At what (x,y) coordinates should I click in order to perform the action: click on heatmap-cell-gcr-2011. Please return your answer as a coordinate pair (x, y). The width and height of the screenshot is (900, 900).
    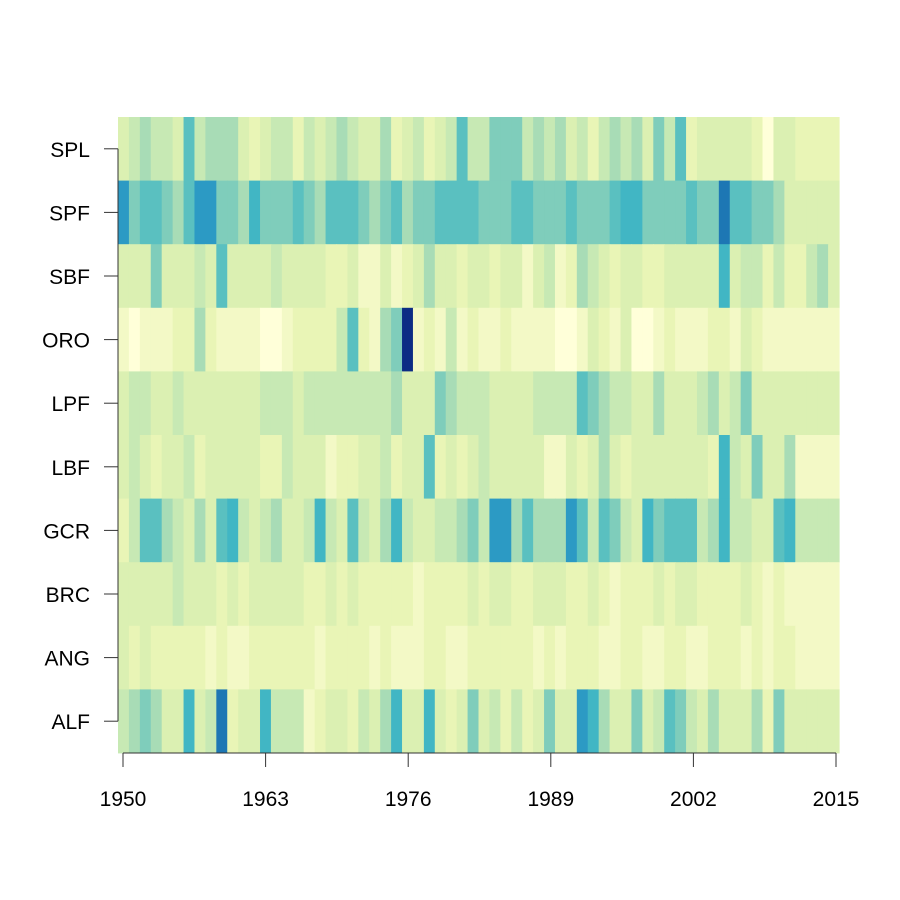
    Looking at the image, I should click on (790, 530).